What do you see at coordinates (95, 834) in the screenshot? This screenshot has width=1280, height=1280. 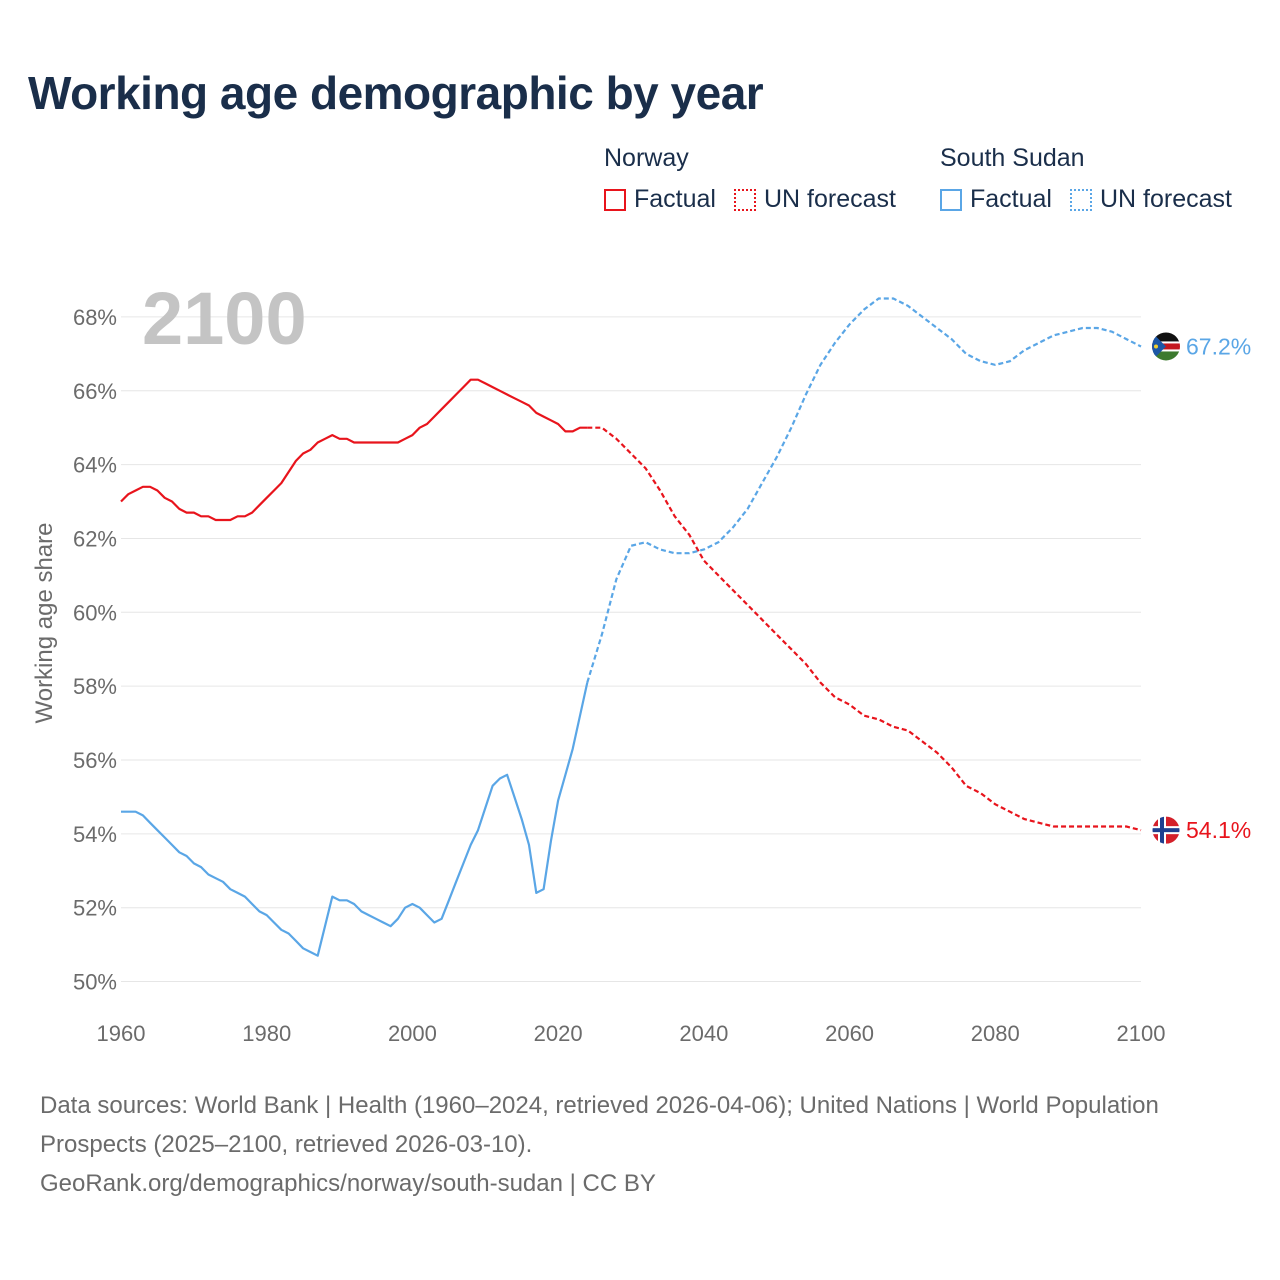 I see `y-tick-label: 54%` at bounding box center [95, 834].